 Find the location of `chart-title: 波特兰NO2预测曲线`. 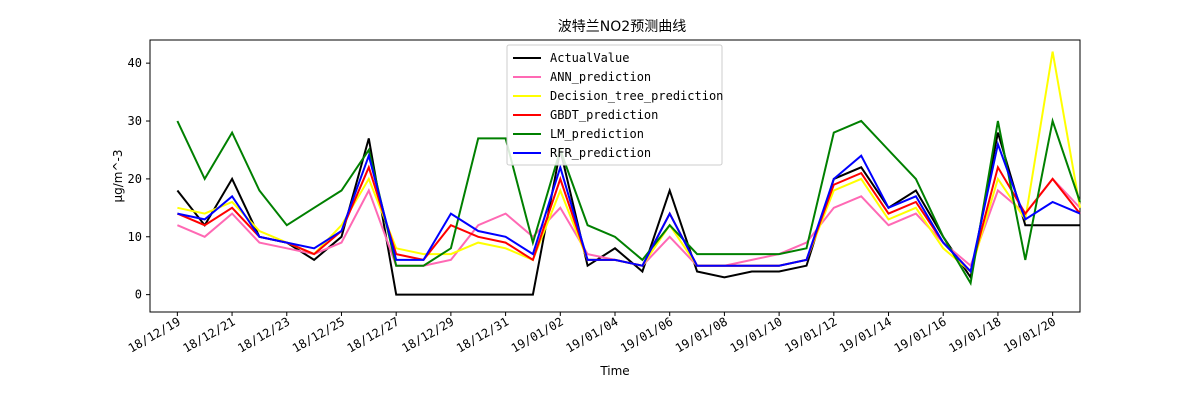

chart-title: 波特兰NO2预测曲线 is located at coordinates (622, 27).